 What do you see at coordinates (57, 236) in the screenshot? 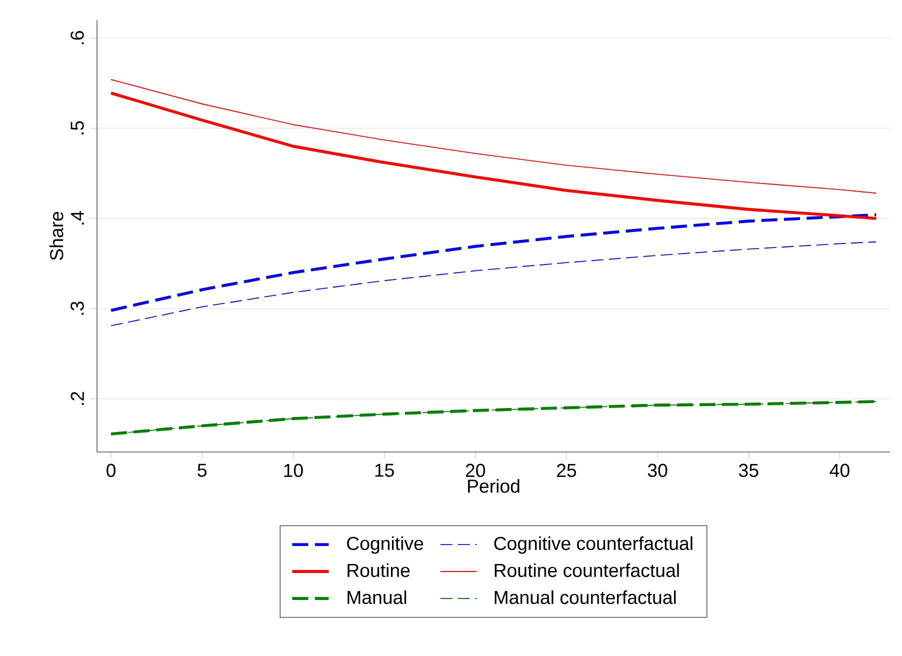
I see `y-axis-title: Share` at bounding box center [57, 236].